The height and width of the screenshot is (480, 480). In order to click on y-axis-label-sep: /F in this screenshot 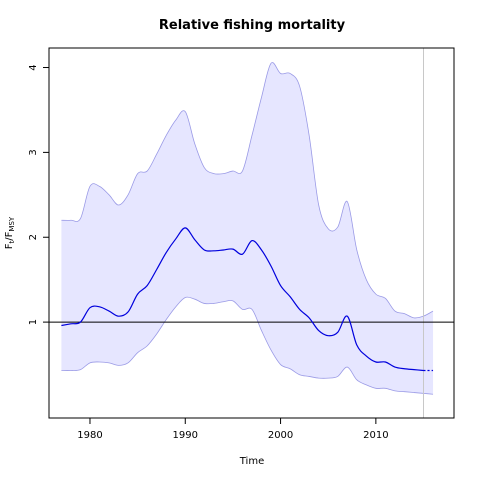, I will do `click(9, 235)`.